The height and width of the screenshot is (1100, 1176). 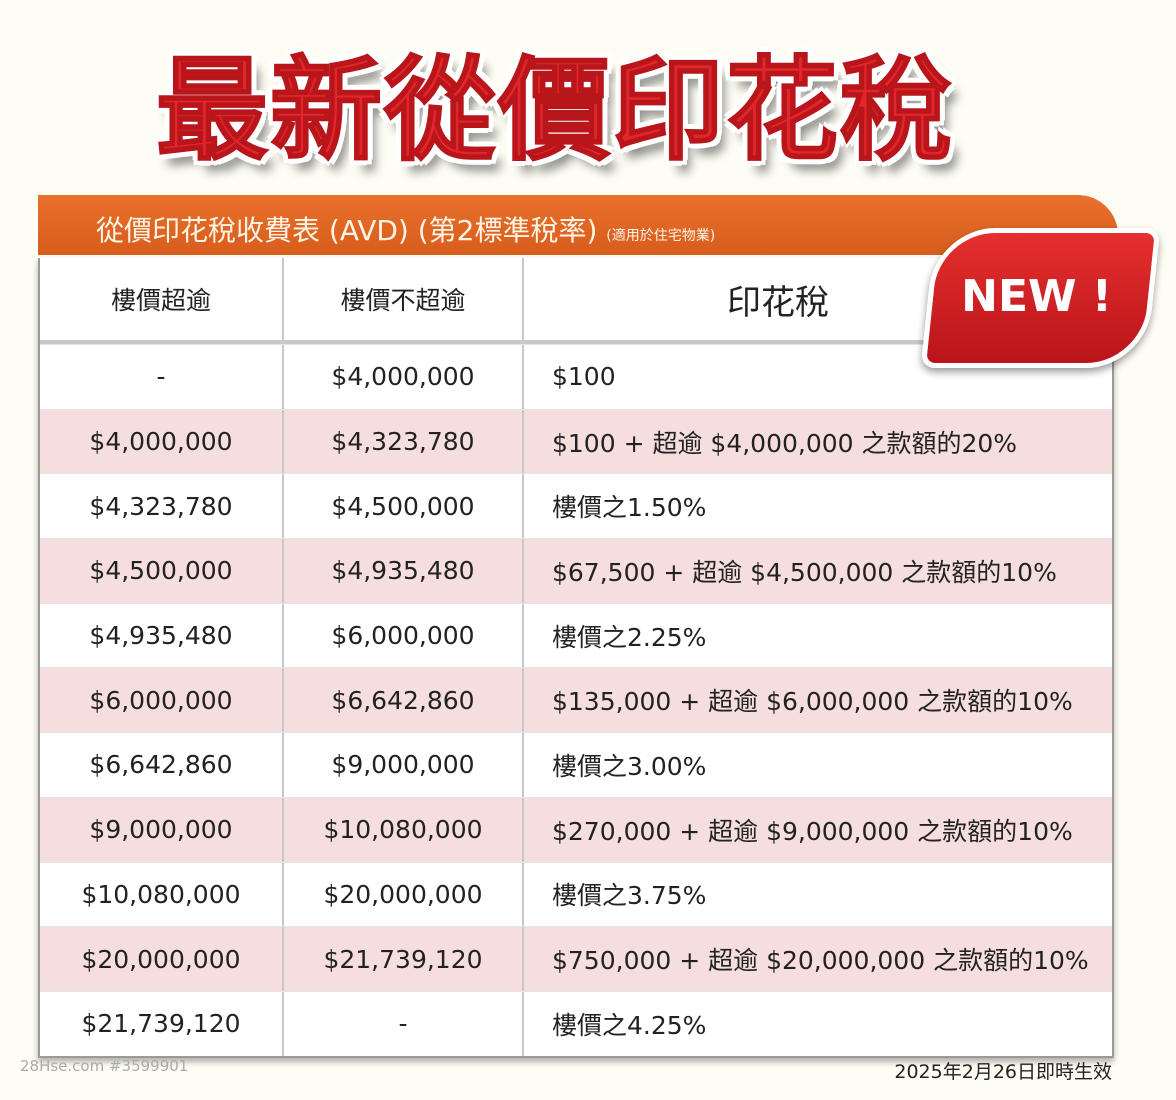 What do you see at coordinates (104, 1066) in the screenshot?
I see `watermark: 28Hse.com #3599901` at bounding box center [104, 1066].